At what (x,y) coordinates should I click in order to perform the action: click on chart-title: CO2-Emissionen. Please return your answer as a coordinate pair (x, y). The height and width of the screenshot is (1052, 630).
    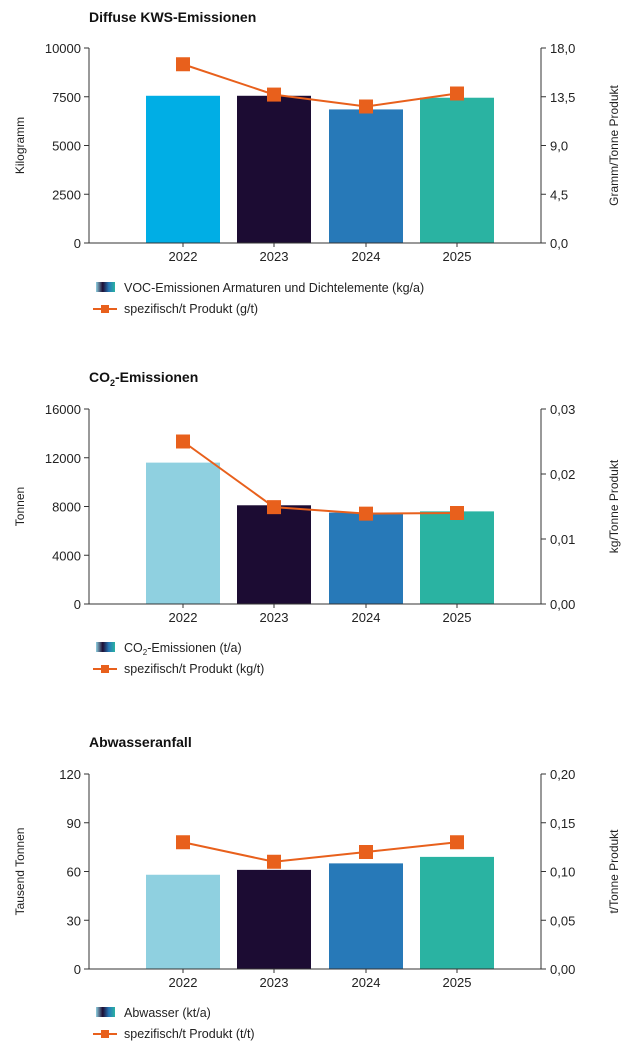
    Looking at the image, I should click on (143, 378).